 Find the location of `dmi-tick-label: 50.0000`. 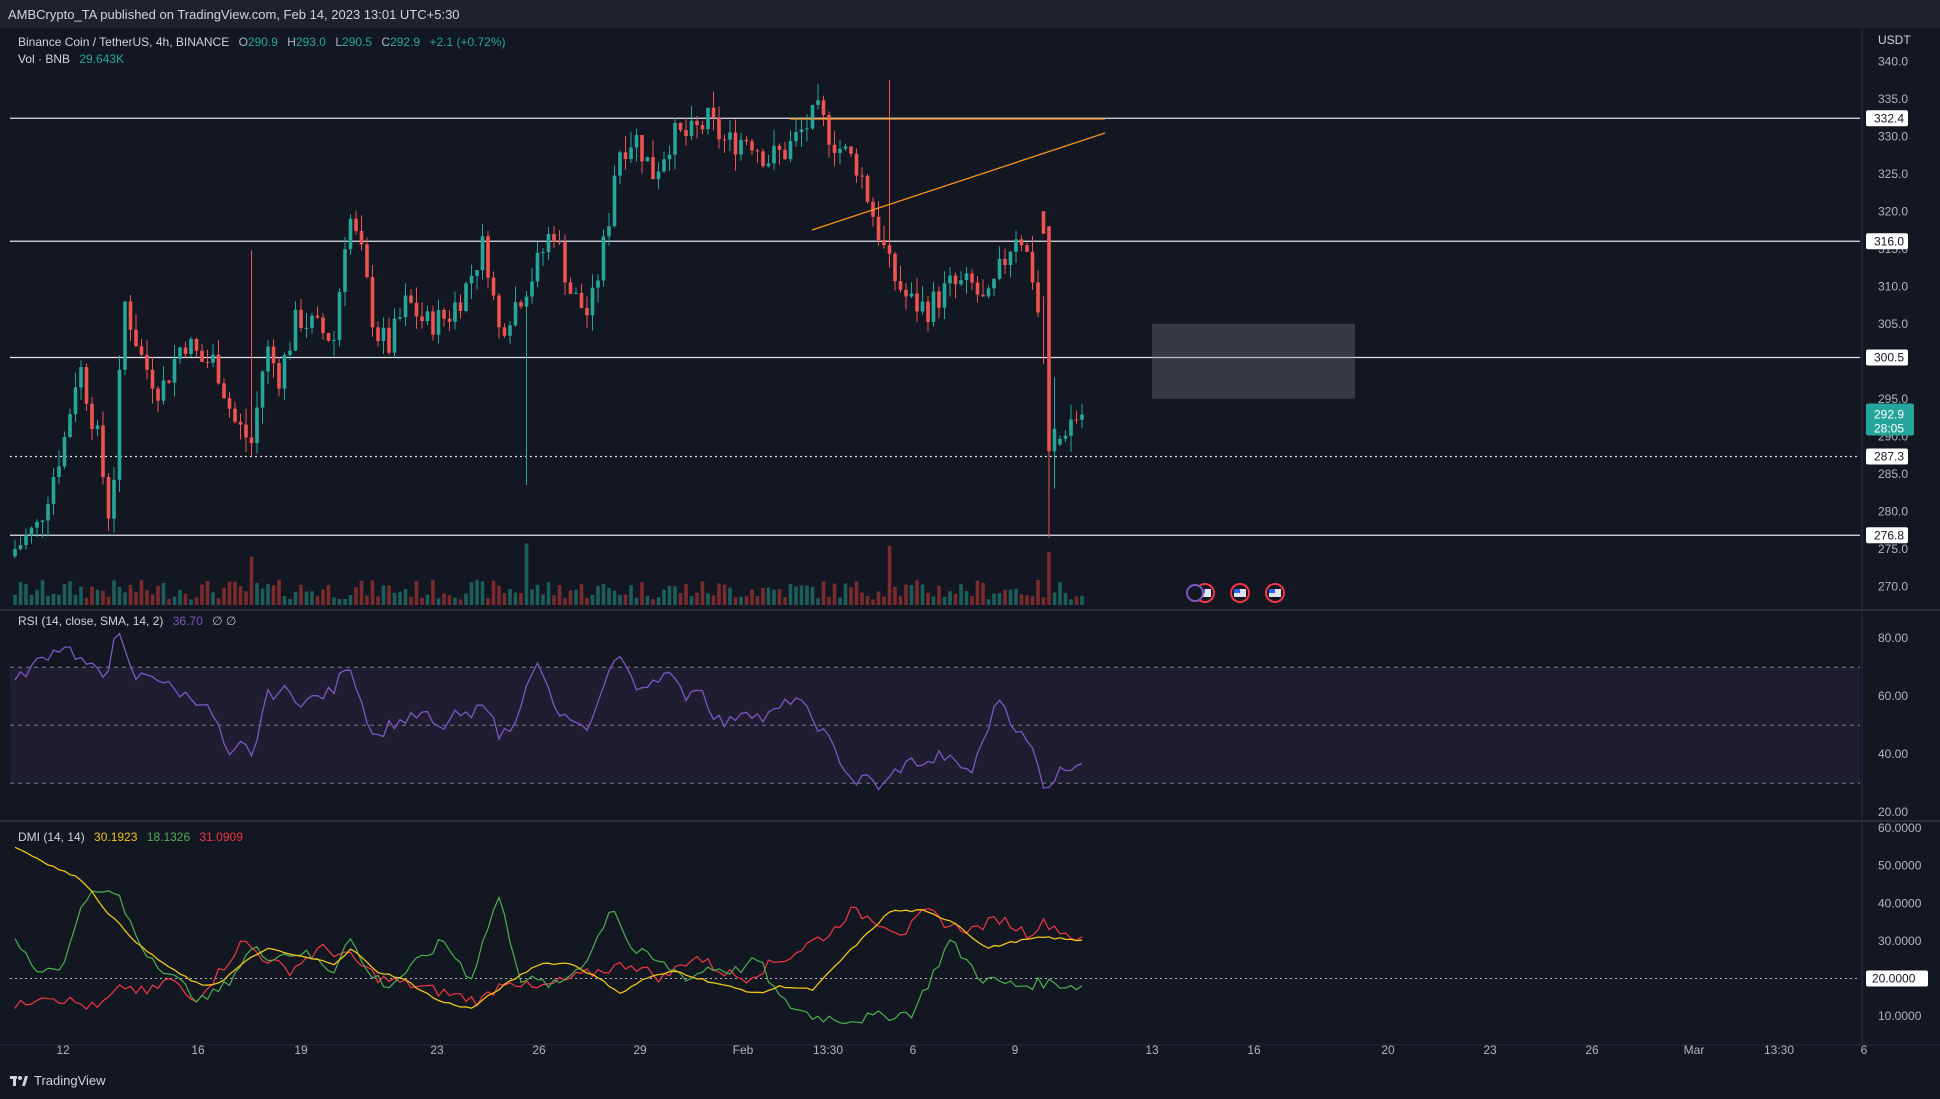

dmi-tick-label: 50.0000 is located at coordinates (1900, 866).